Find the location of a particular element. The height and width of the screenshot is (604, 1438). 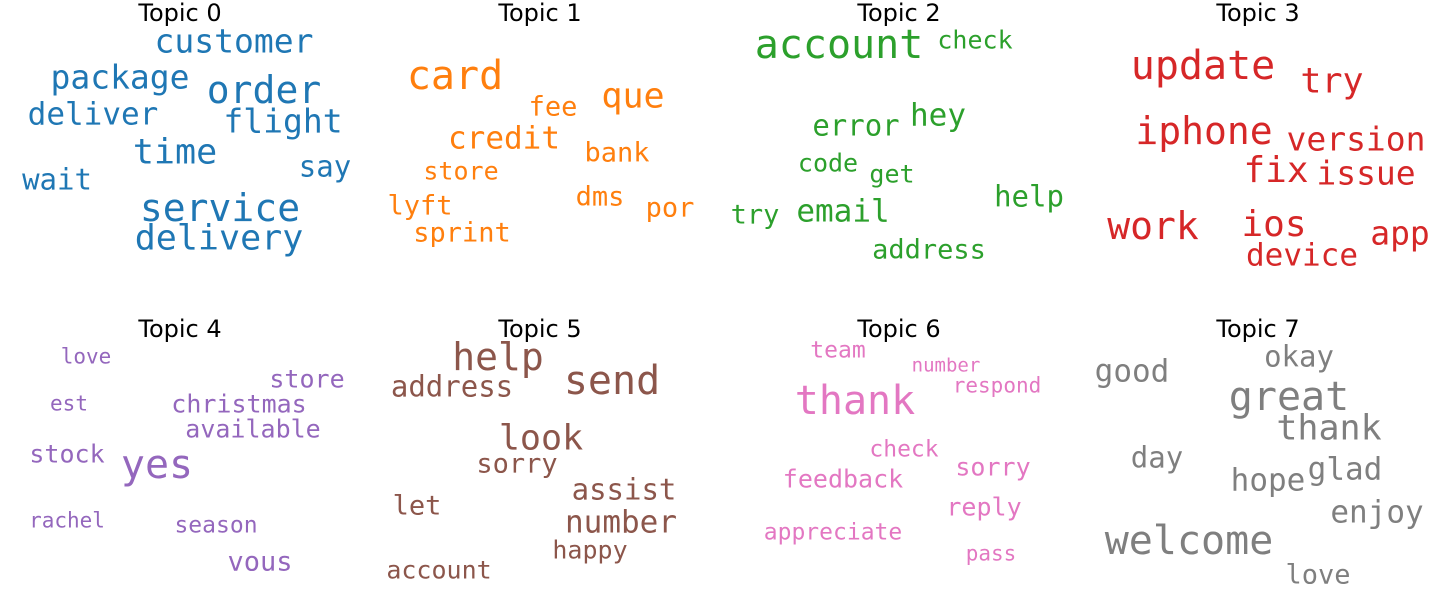

word: send is located at coordinates (612, 381).